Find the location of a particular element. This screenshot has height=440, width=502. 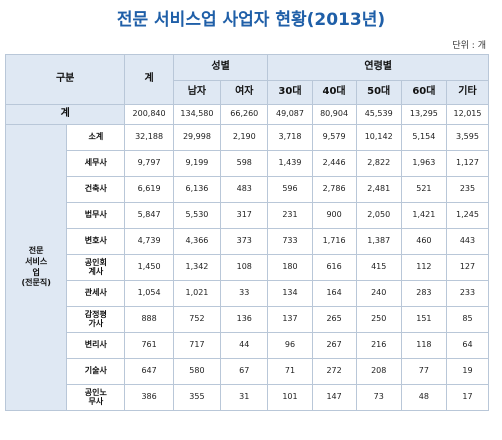

table-cell: 1,963 is located at coordinates (423, 163).